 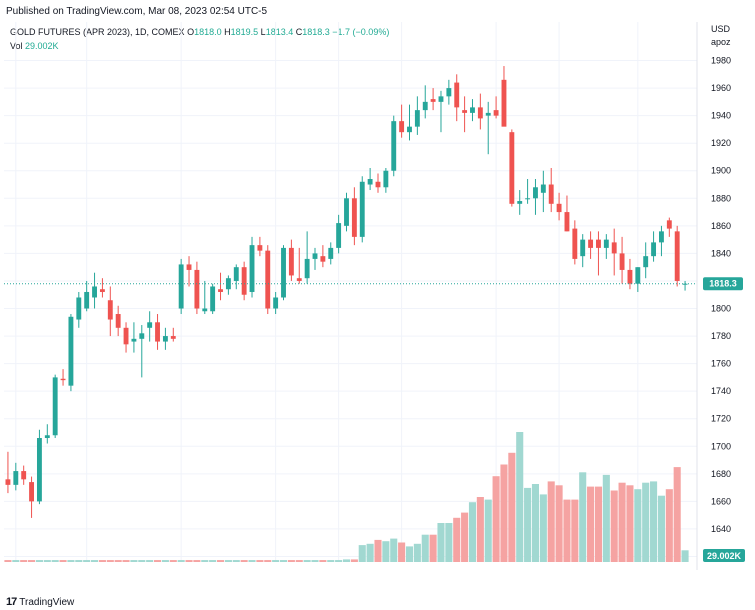 I want to click on symbol-label: GOLD FUTURES (APR 2023), 1D, COMEX, so click(x=97, y=32).